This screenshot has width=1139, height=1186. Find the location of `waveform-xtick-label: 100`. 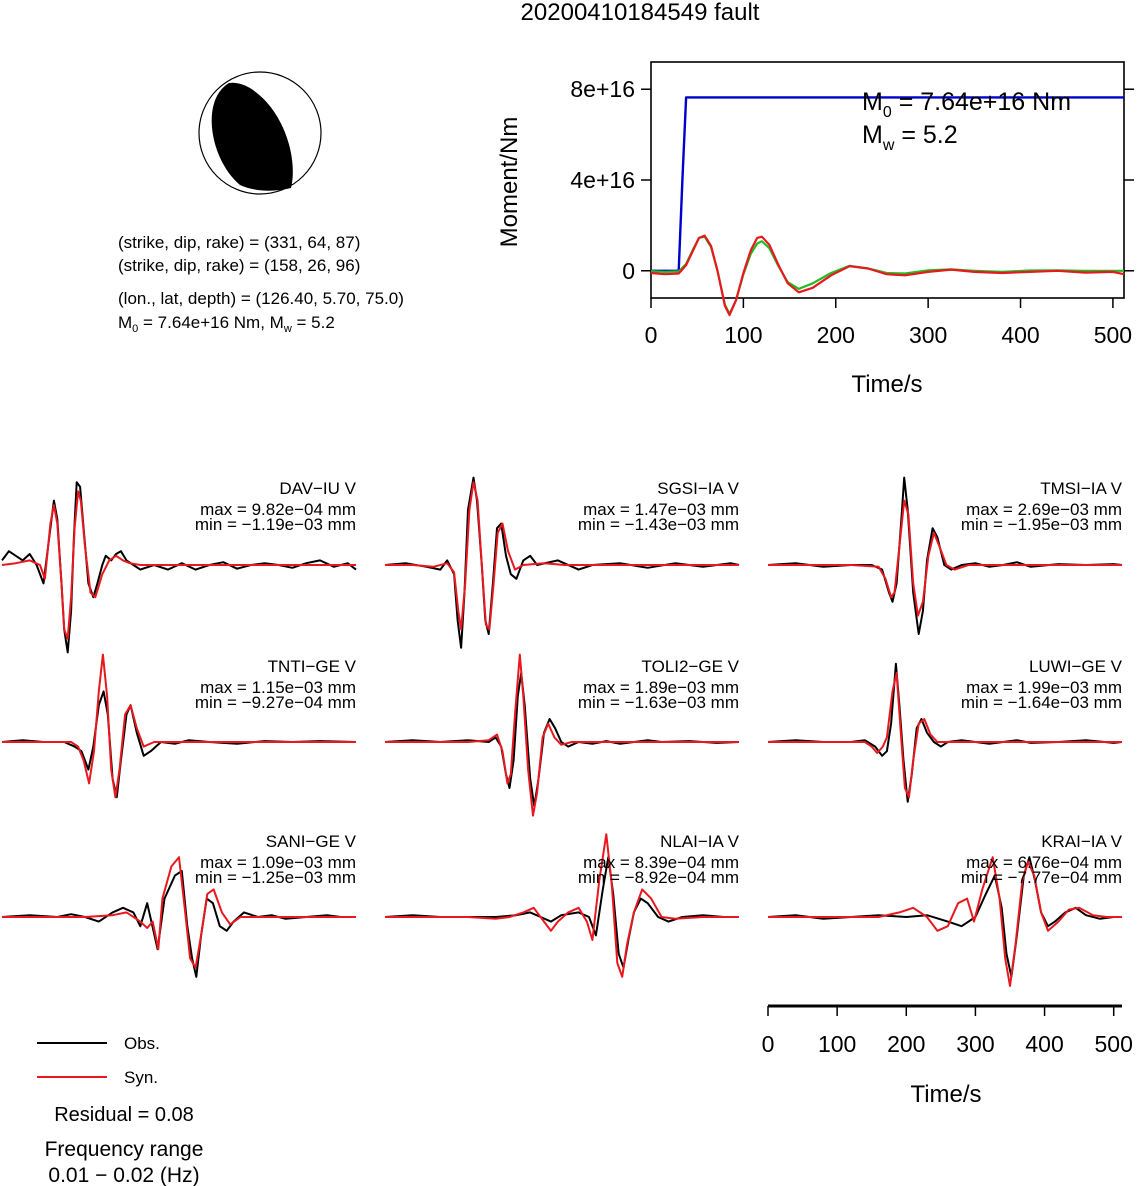

waveform-xtick-label: 100 is located at coordinates (837, 1044).